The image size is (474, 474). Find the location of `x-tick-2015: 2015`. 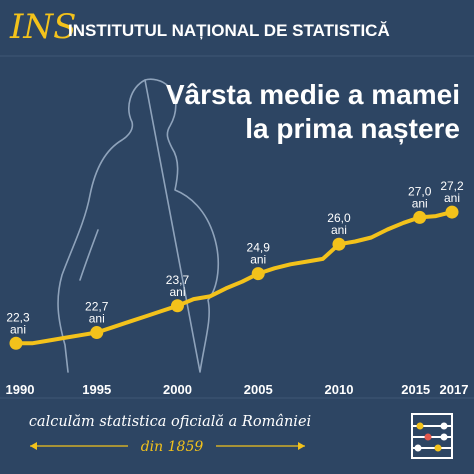

x-tick-2015: 2015 is located at coordinates (415, 389).